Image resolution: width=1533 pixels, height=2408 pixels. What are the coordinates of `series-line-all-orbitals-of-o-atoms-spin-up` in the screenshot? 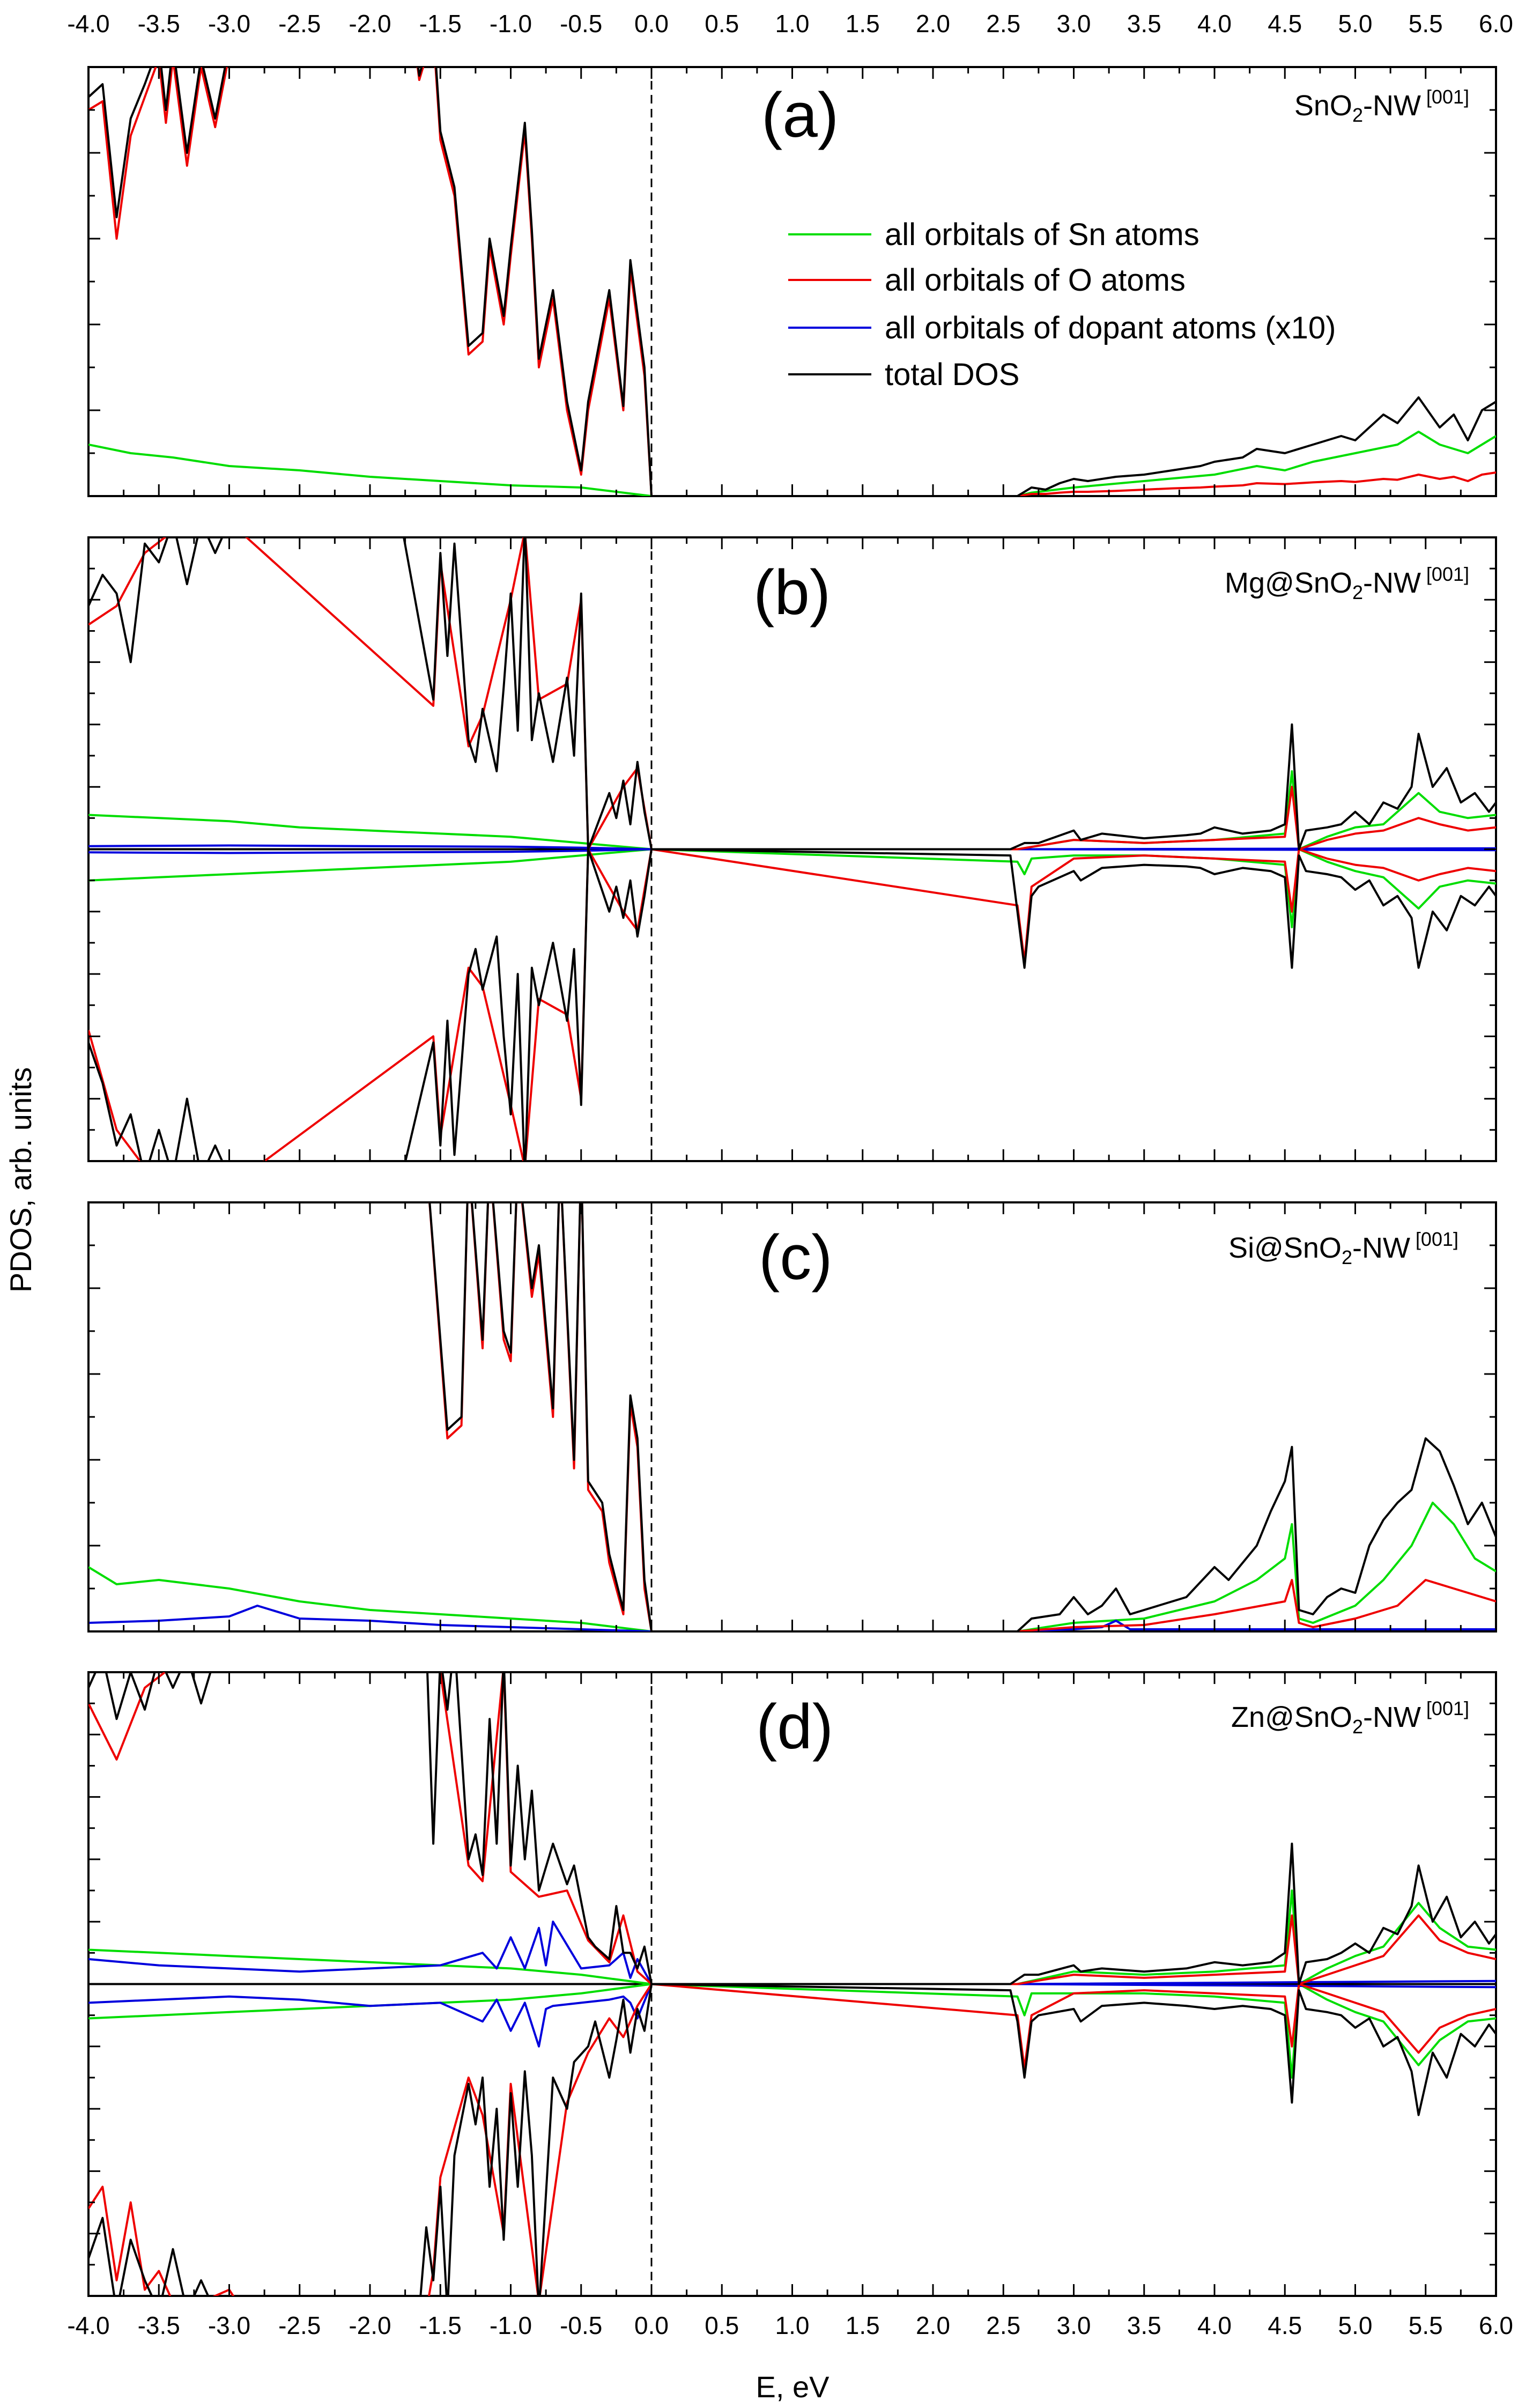 It's located at (792, 1828).